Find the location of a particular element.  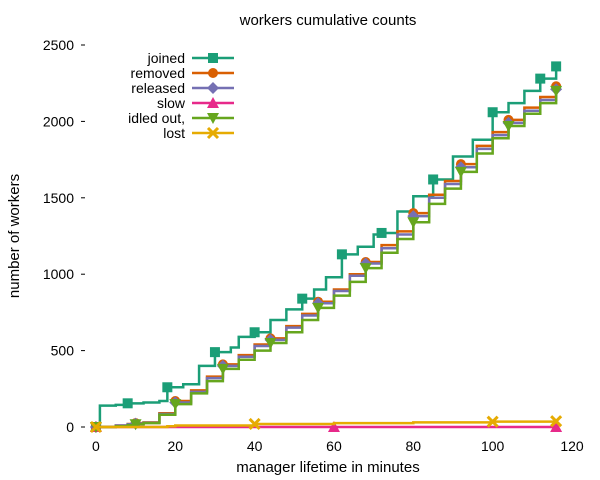

chart-title: workers cumulative counts is located at coordinates (328, 20).